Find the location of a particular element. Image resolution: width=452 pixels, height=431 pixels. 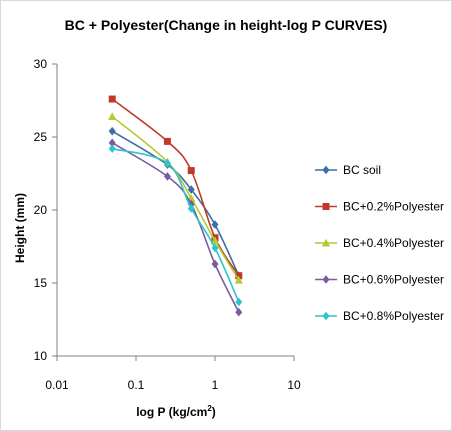

legend-label: BC+0.6%Polyester is located at coordinates (393, 280).